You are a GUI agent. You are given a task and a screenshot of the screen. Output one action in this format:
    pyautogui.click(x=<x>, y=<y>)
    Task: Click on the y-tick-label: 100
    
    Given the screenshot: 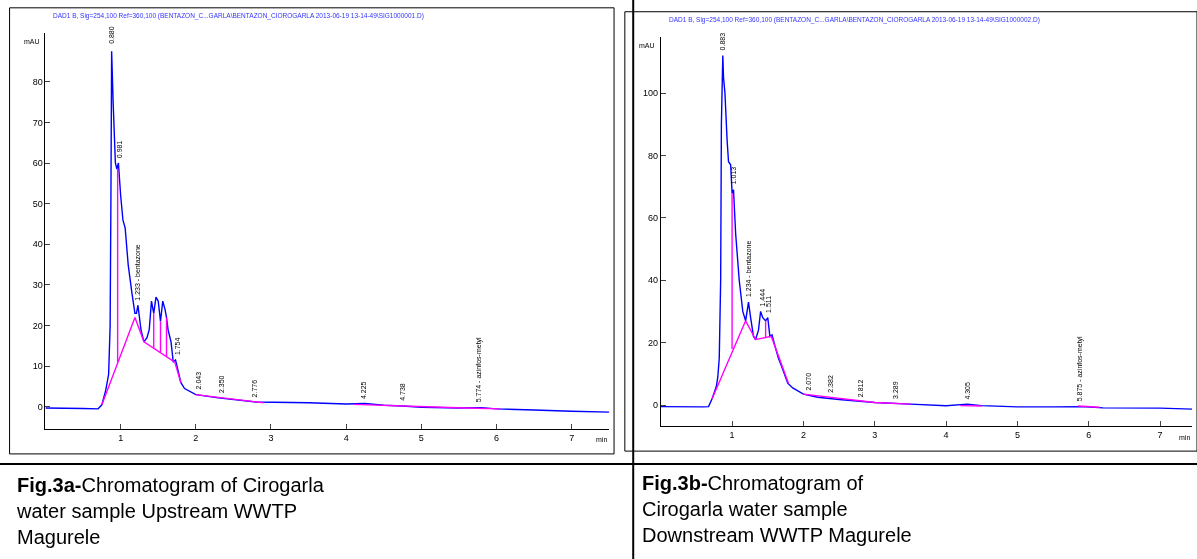 What is the action you would take?
    pyautogui.click(x=650, y=93)
    